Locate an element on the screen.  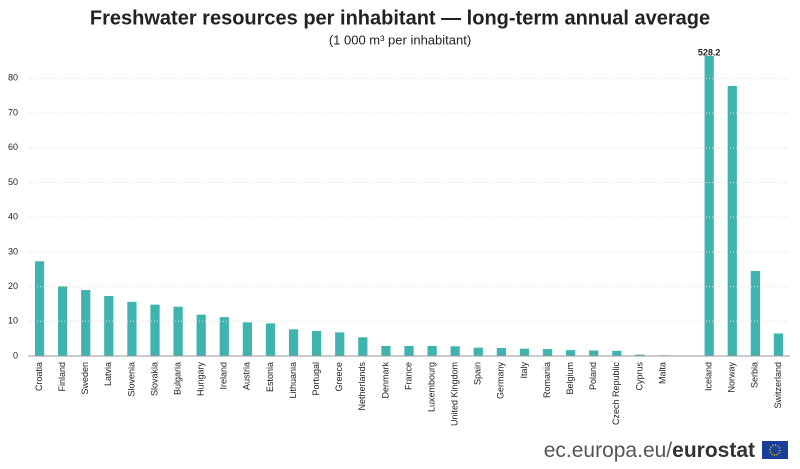
x-tick-label: Netherlands is located at coordinates (362, 386).